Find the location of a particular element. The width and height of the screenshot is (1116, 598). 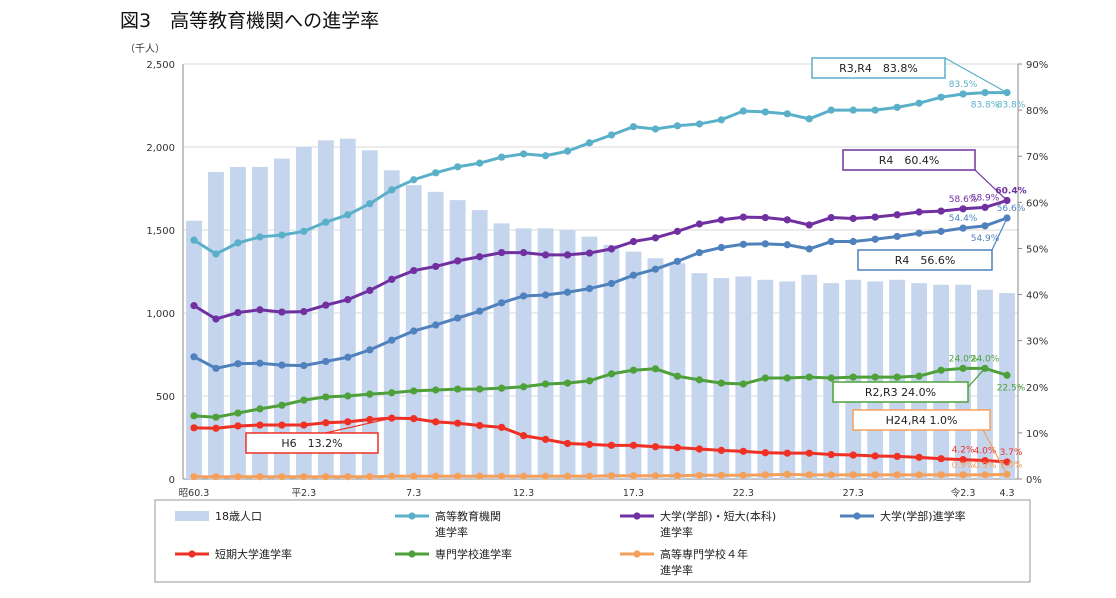

x-tick-label: 27.3 is located at coordinates (853, 493).